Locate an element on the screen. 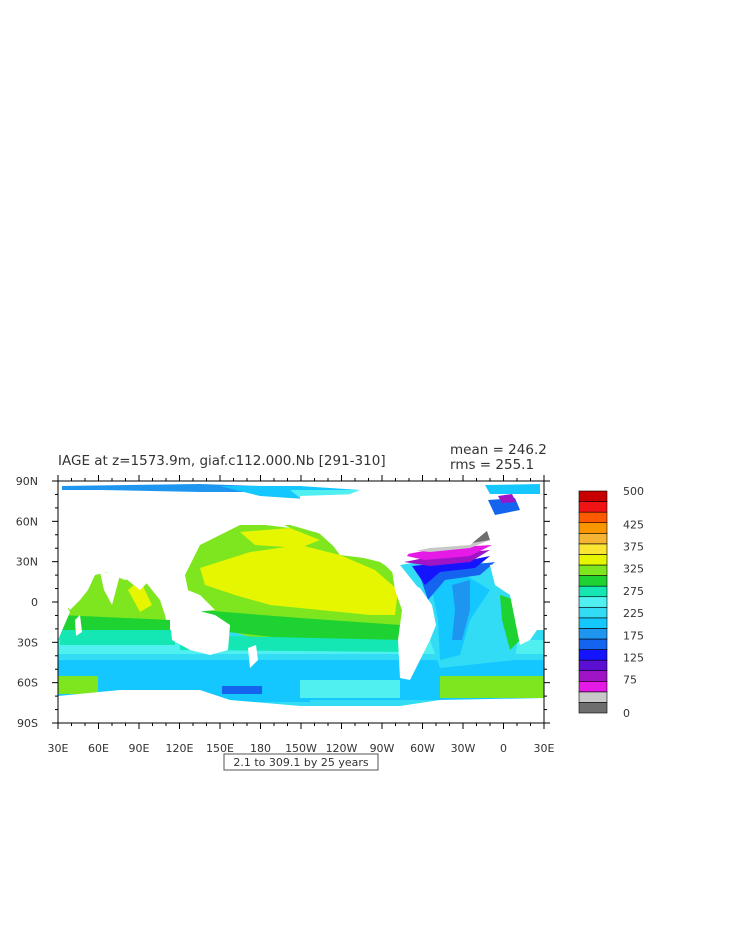  y-tick-label: 90N is located at coordinates (27, 481).